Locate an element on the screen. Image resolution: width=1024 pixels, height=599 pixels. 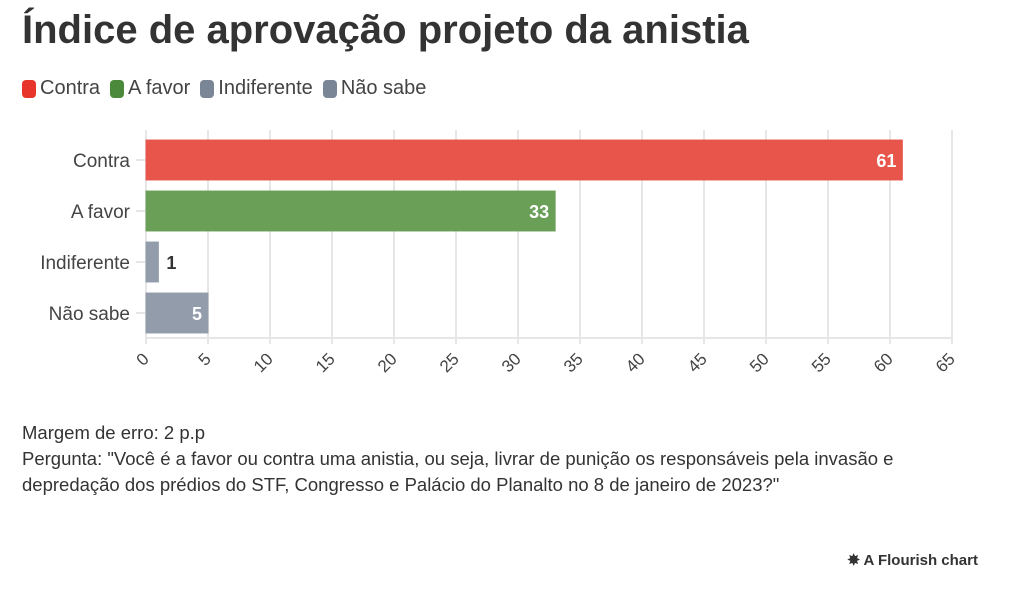
legend-label: A favor is located at coordinates (159, 88).